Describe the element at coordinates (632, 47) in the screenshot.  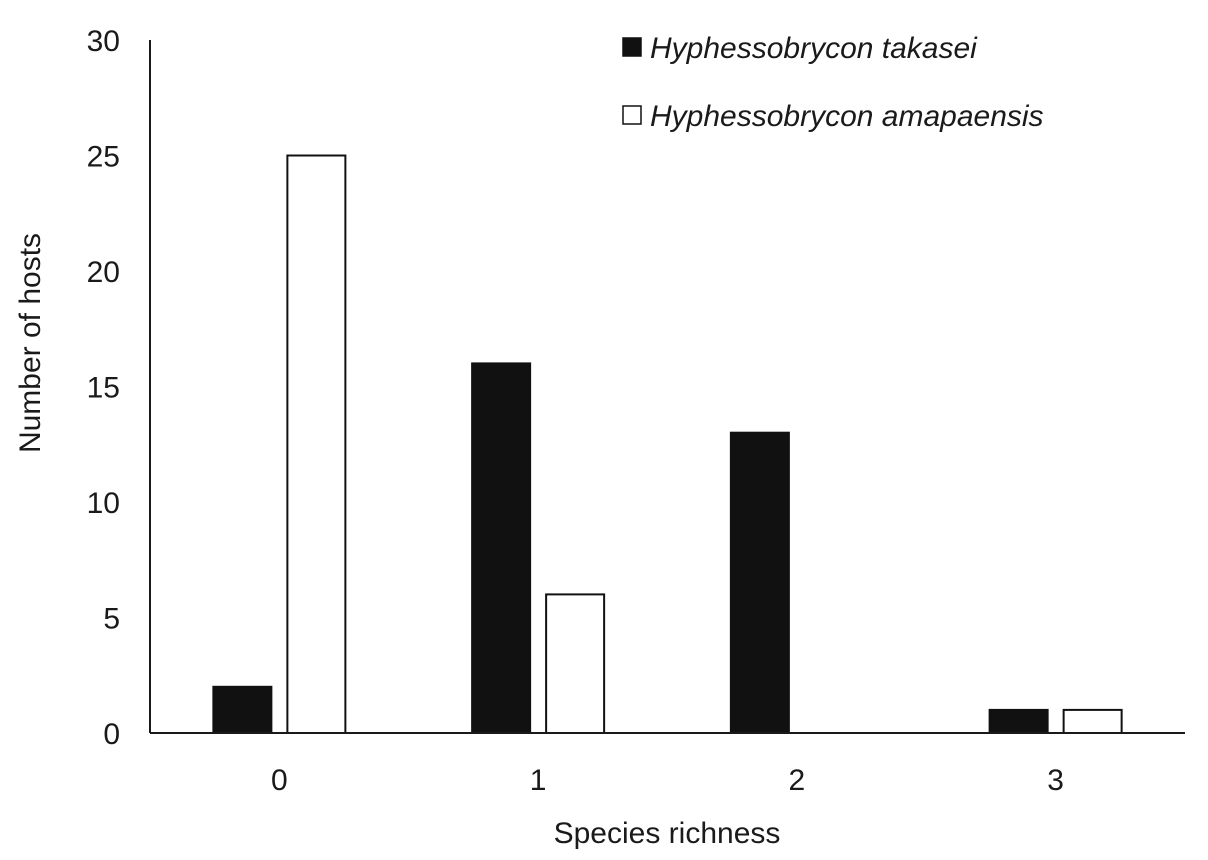
I see `legend-swatch-takasei` at that location.